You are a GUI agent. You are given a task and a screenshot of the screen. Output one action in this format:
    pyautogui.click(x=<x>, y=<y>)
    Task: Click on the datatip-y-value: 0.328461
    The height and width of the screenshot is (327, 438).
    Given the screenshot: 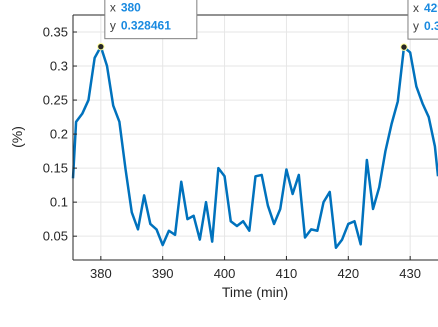 What is the action you would take?
    pyautogui.click(x=146, y=26)
    